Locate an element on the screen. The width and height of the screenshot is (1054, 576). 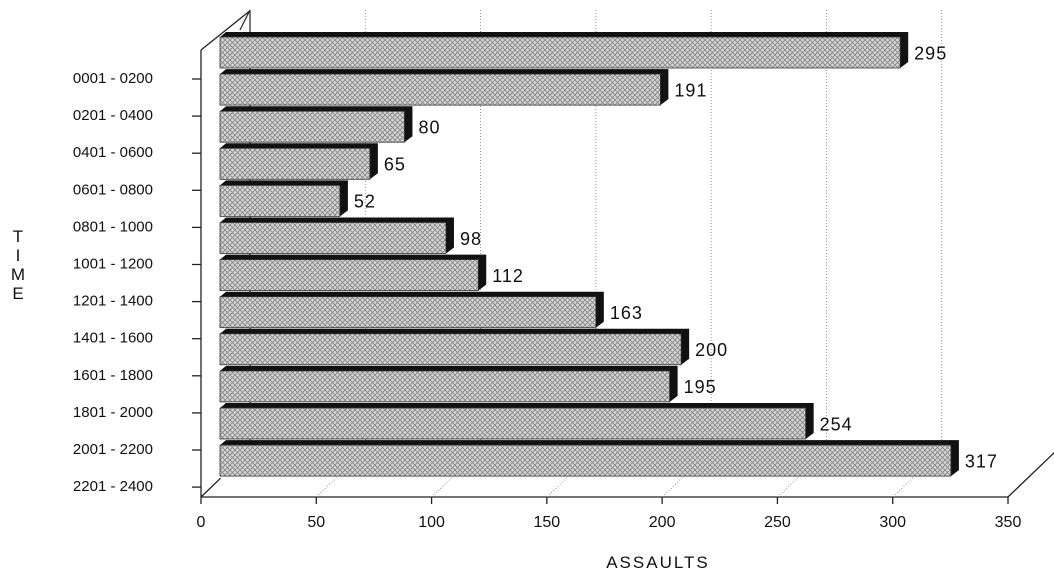
bar: 65 is located at coordinates (312, 161).